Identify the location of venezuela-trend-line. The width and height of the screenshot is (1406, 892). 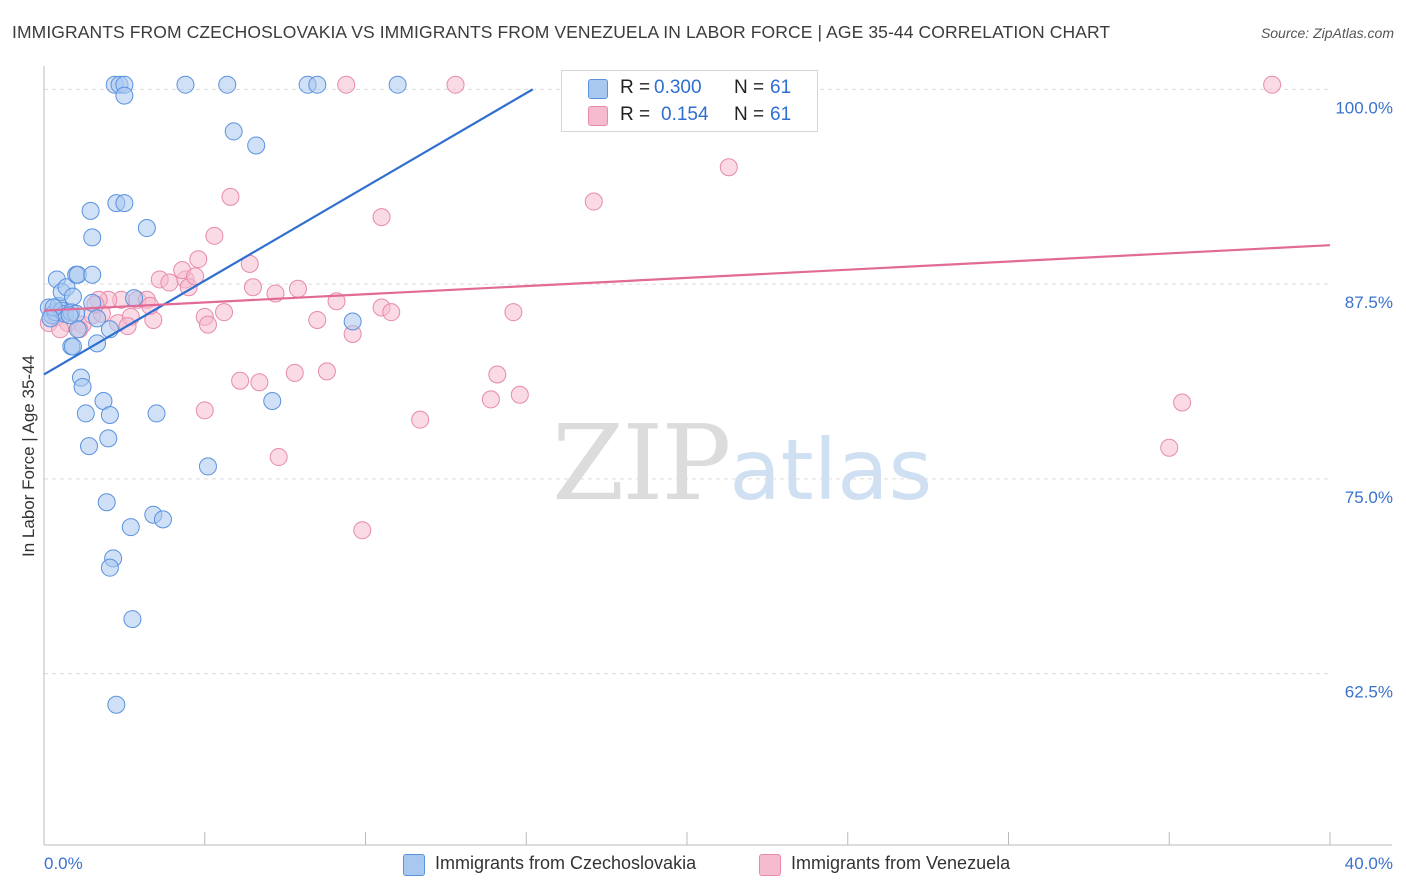
(687, 278).